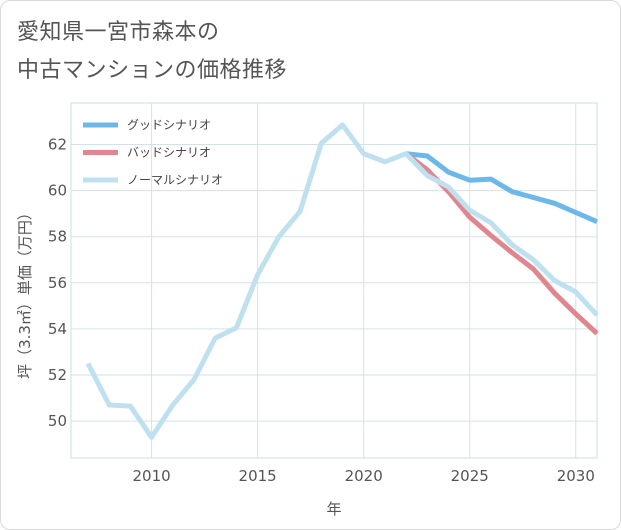 Image resolution: width=621 pixels, height=530 pixels. Describe the element at coordinates (57, 421) in the screenshot. I see `y-tick-label: 50` at that location.